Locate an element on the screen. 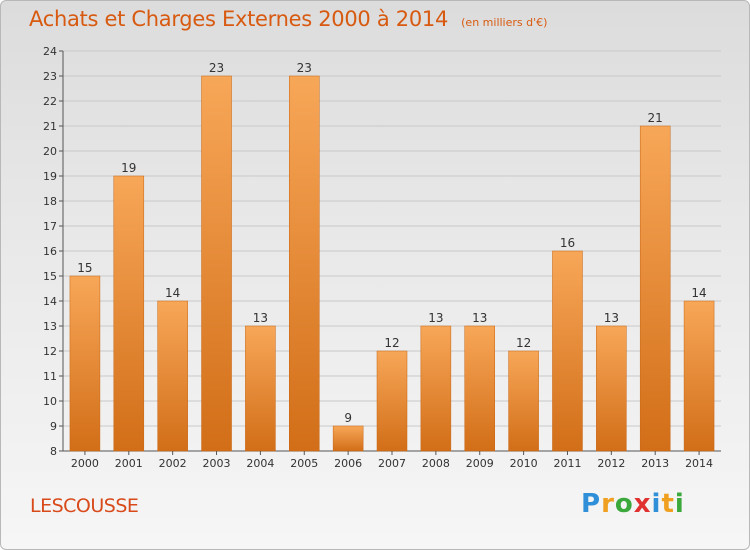 The height and width of the screenshot is (550, 750). bar-value-label: 21 is located at coordinates (655, 118).